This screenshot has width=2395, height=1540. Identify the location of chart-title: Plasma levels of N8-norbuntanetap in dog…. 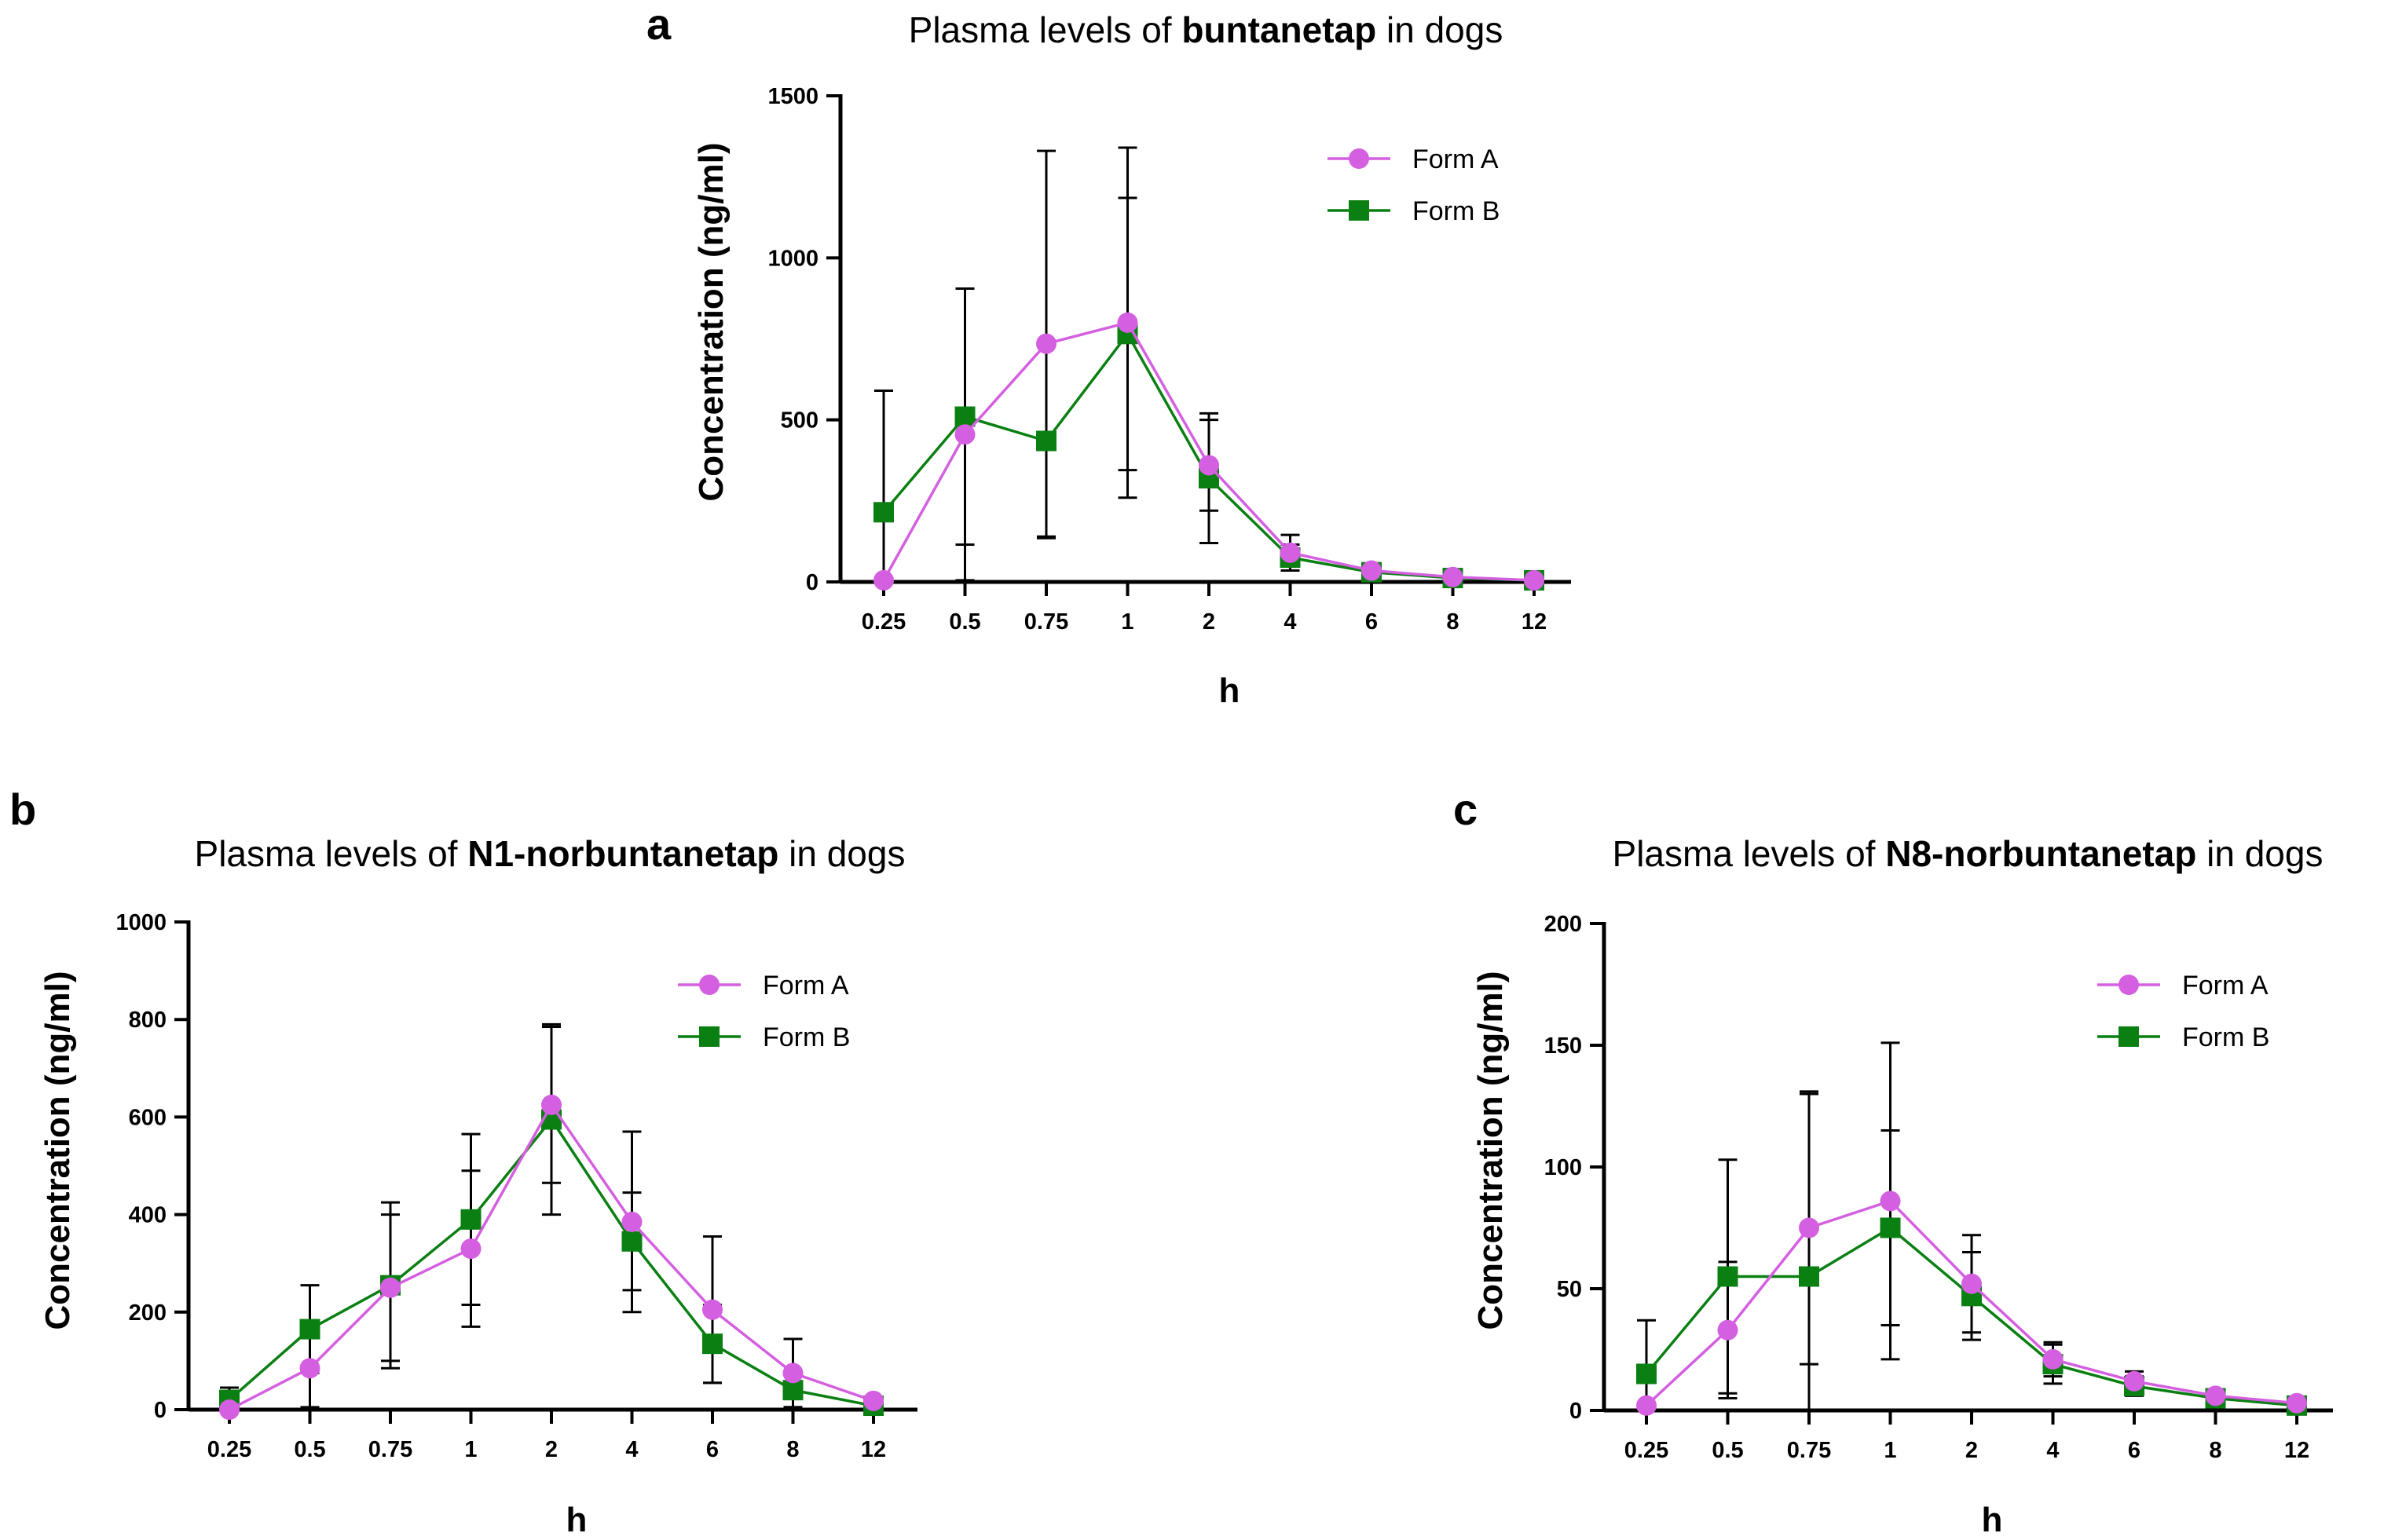
(1968, 853).